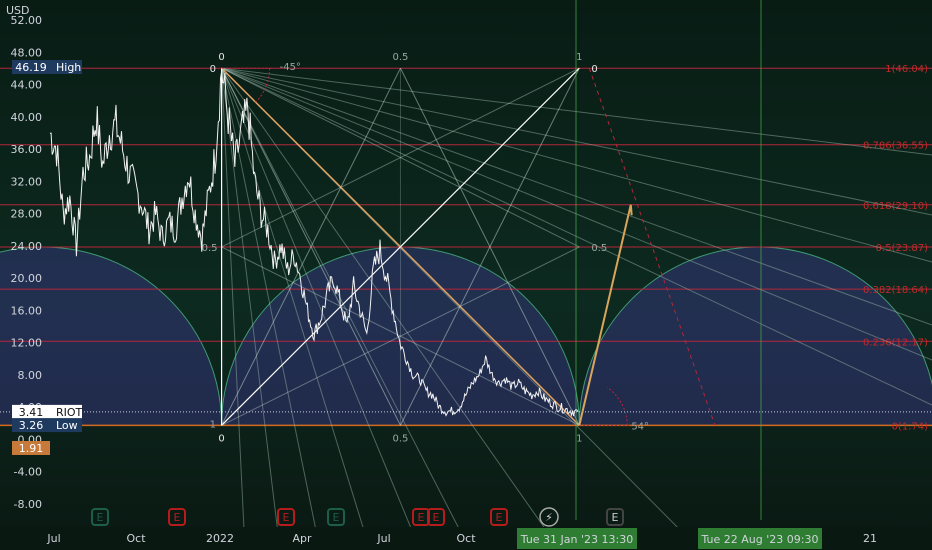 The height and width of the screenshot is (550, 932). Describe the element at coordinates (357, 517) in the screenshot. I see `event-markers: E E E E E E E ⚡ E` at that location.